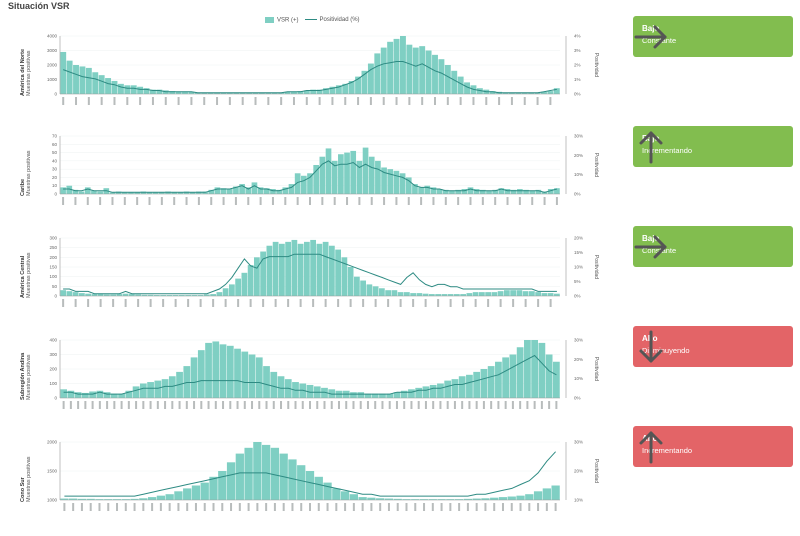 The width and height of the screenshot is (800, 536). Describe the element at coordinates (650, 247) in the screenshot. I see `arrow-right-icon` at that location.